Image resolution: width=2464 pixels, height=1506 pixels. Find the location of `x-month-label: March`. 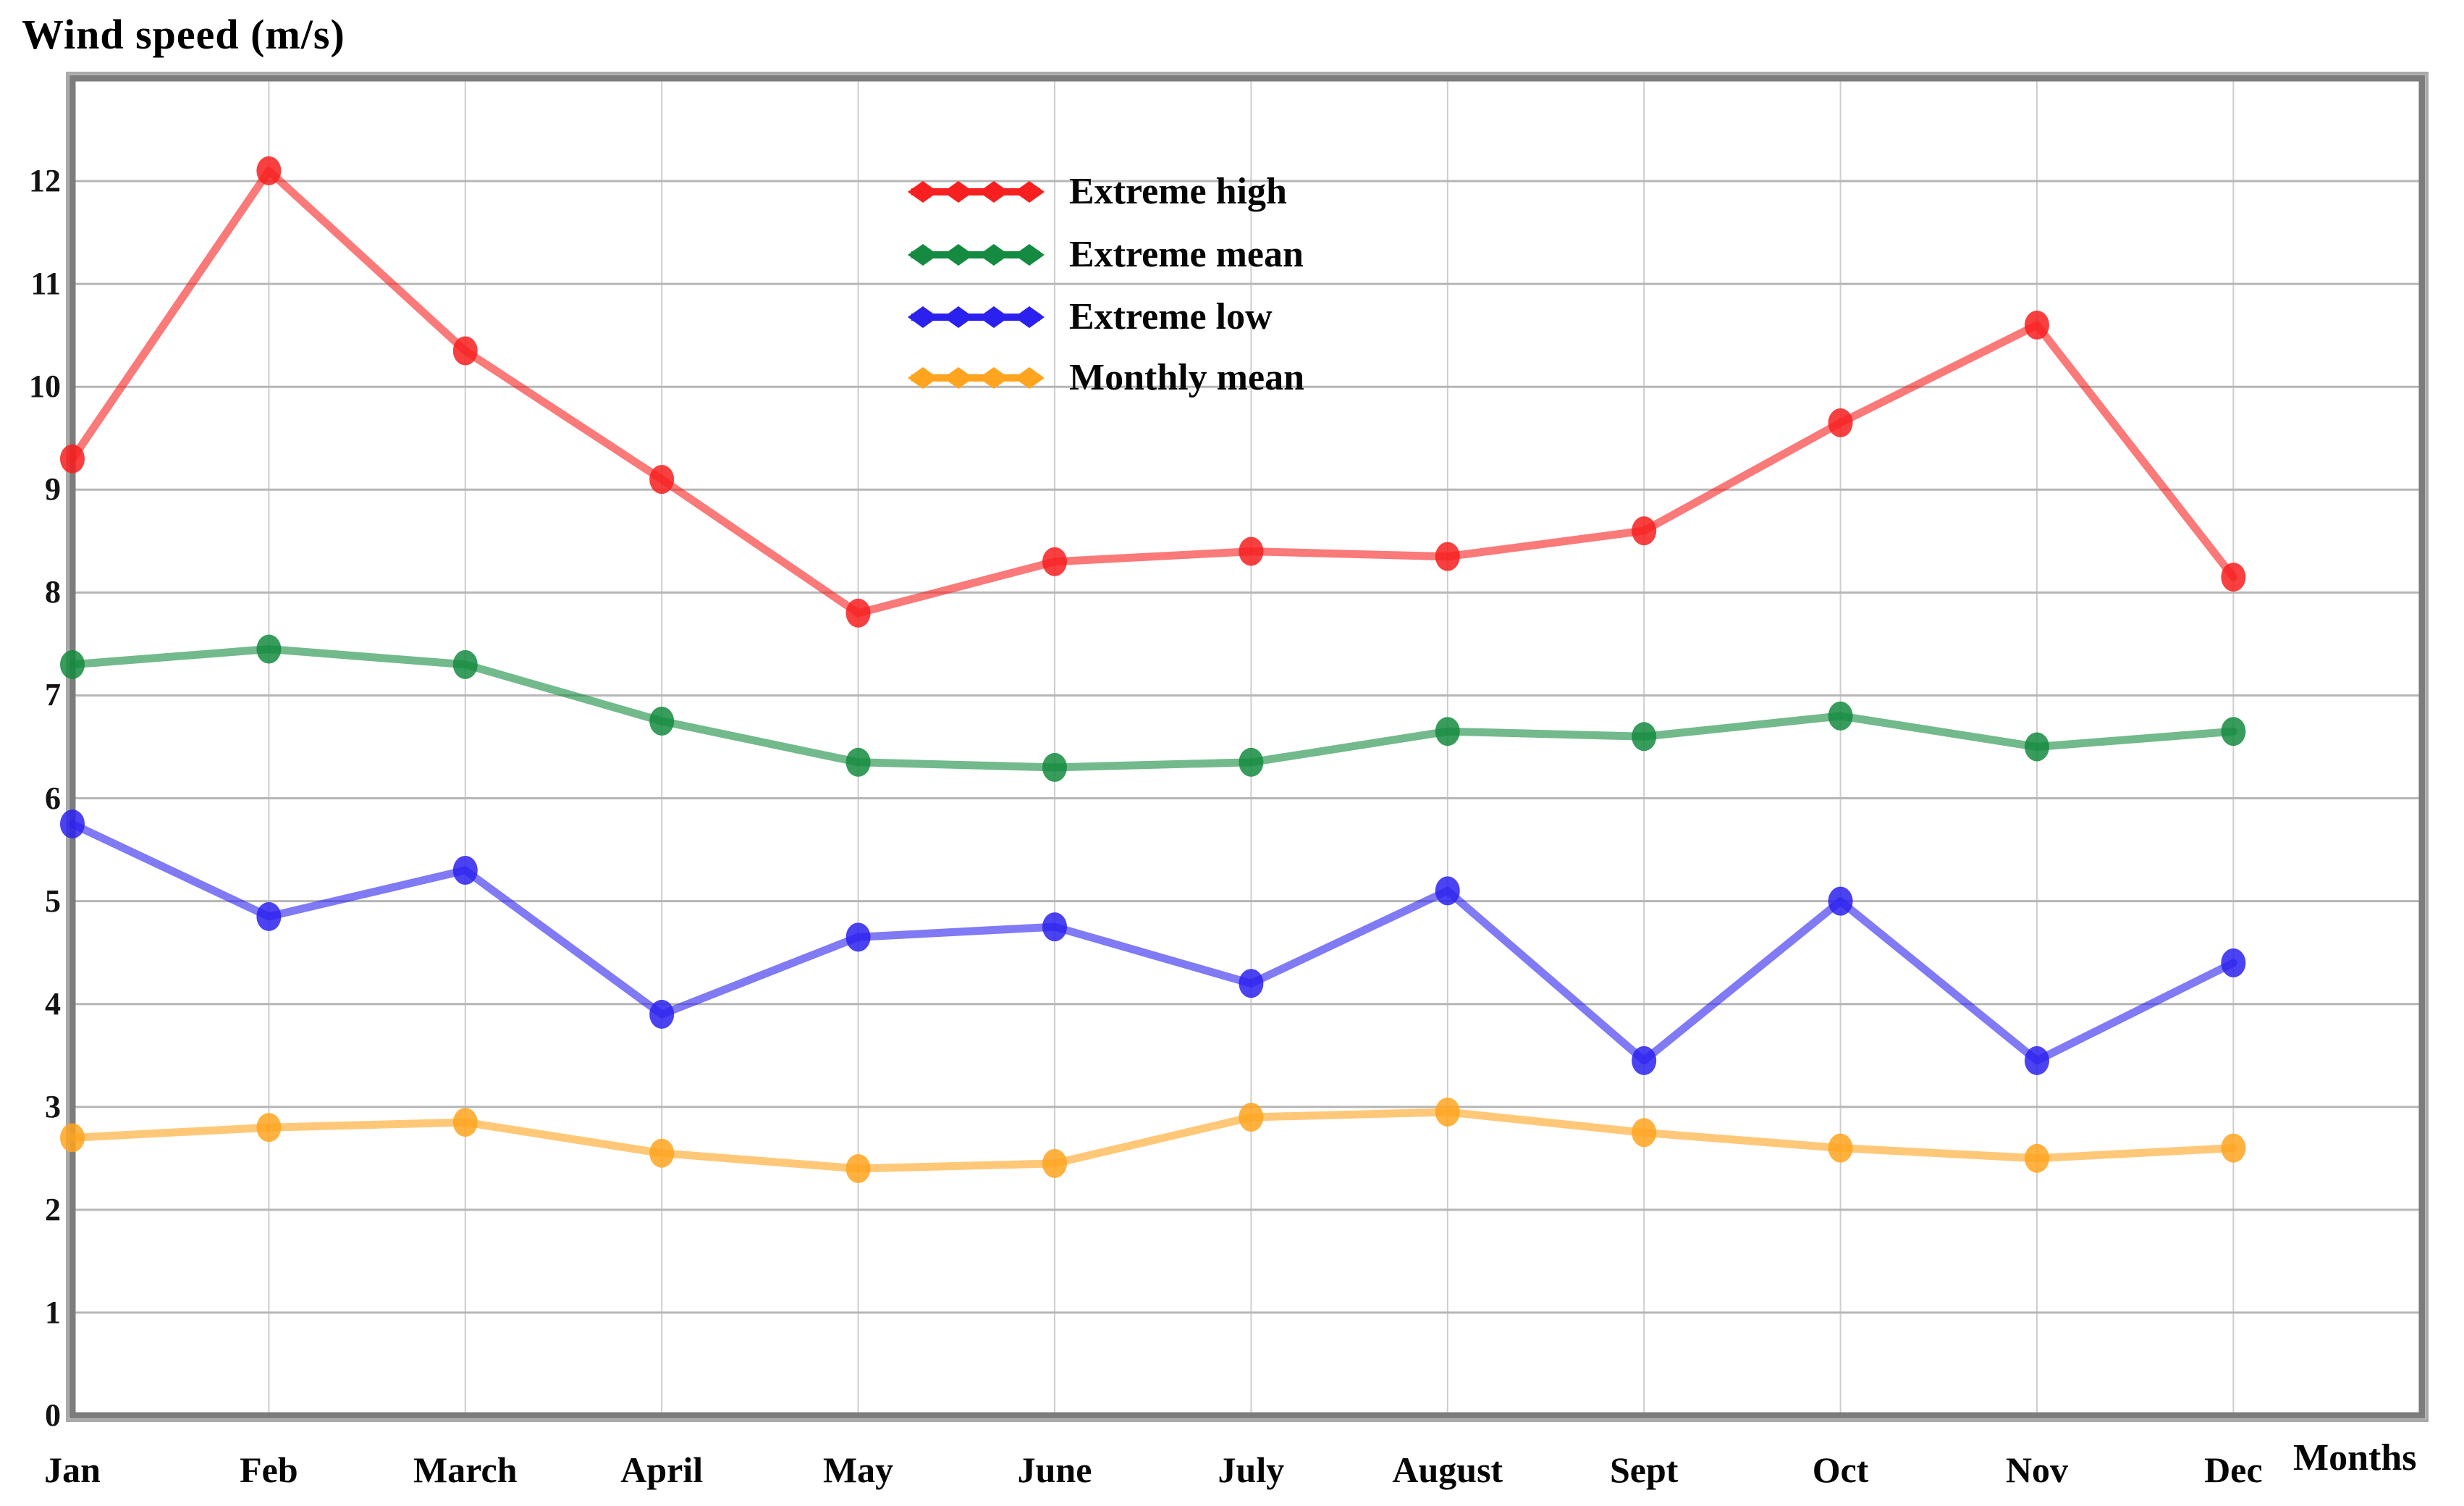

x-month-label: March is located at coordinates (465, 1470).